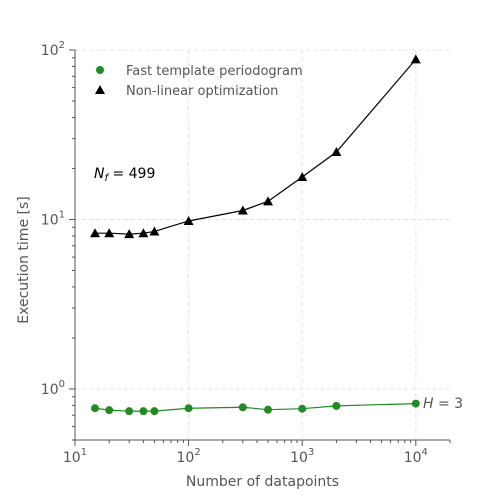 The height and width of the screenshot is (500, 500). What do you see at coordinates (262, 482) in the screenshot?
I see `x-axis-title: Number of datapoints` at bounding box center [262, 482].